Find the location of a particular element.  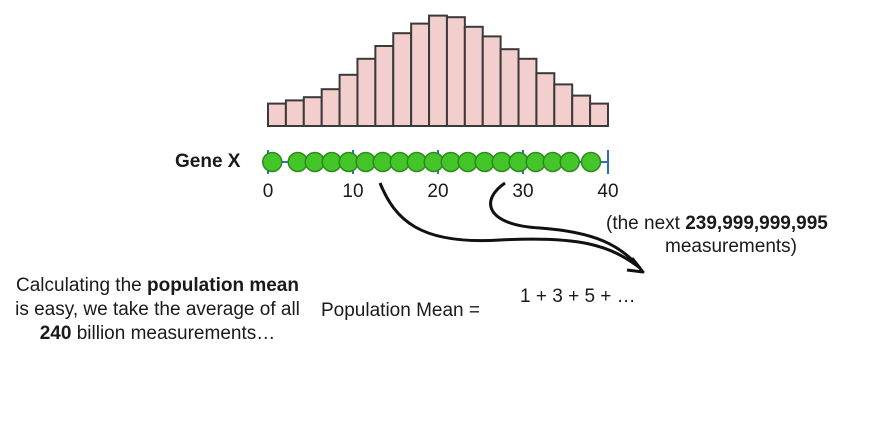

next-note-count: 239,999,999,995 is located at coordinates (756, 223).